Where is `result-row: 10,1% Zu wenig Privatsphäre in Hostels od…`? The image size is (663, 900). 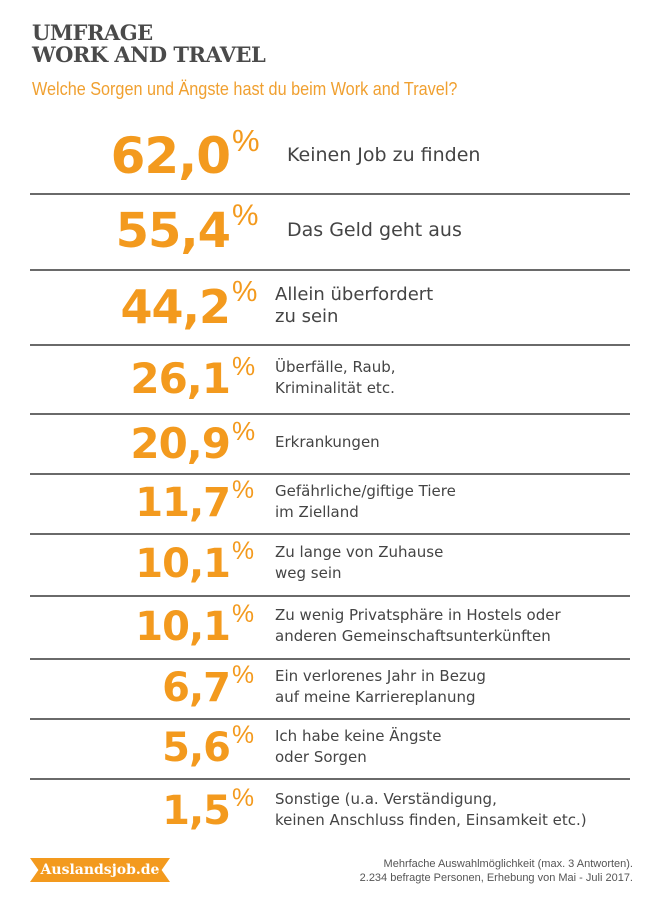 result-row: 10,1% Zu wenig Privatsphäre in Hostels od… is located at coordinates (330, 628).